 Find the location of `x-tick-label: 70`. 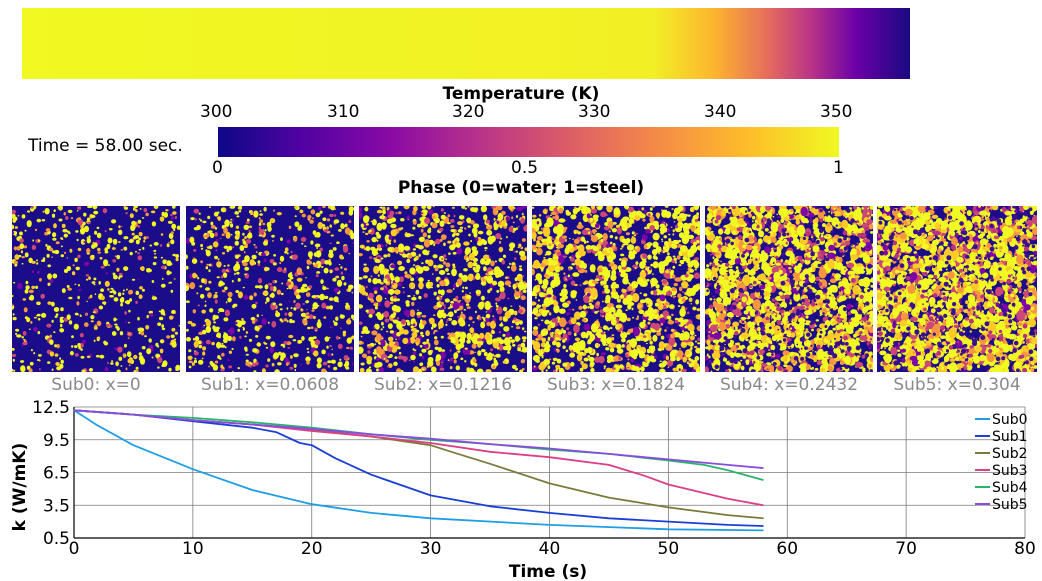

x-tick-label: 70 is located at coordinates (906, 549).